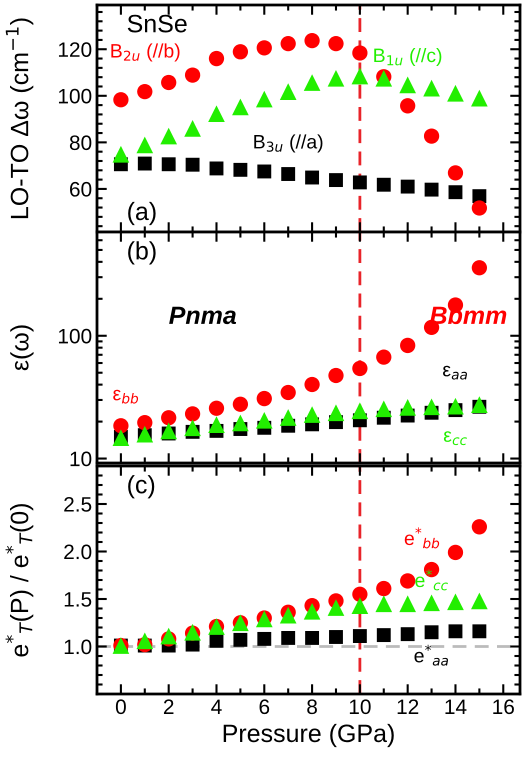  Describe the element at coordinates (81, 459) in the screenshot. I see `y-tick-label: 10` at that location.